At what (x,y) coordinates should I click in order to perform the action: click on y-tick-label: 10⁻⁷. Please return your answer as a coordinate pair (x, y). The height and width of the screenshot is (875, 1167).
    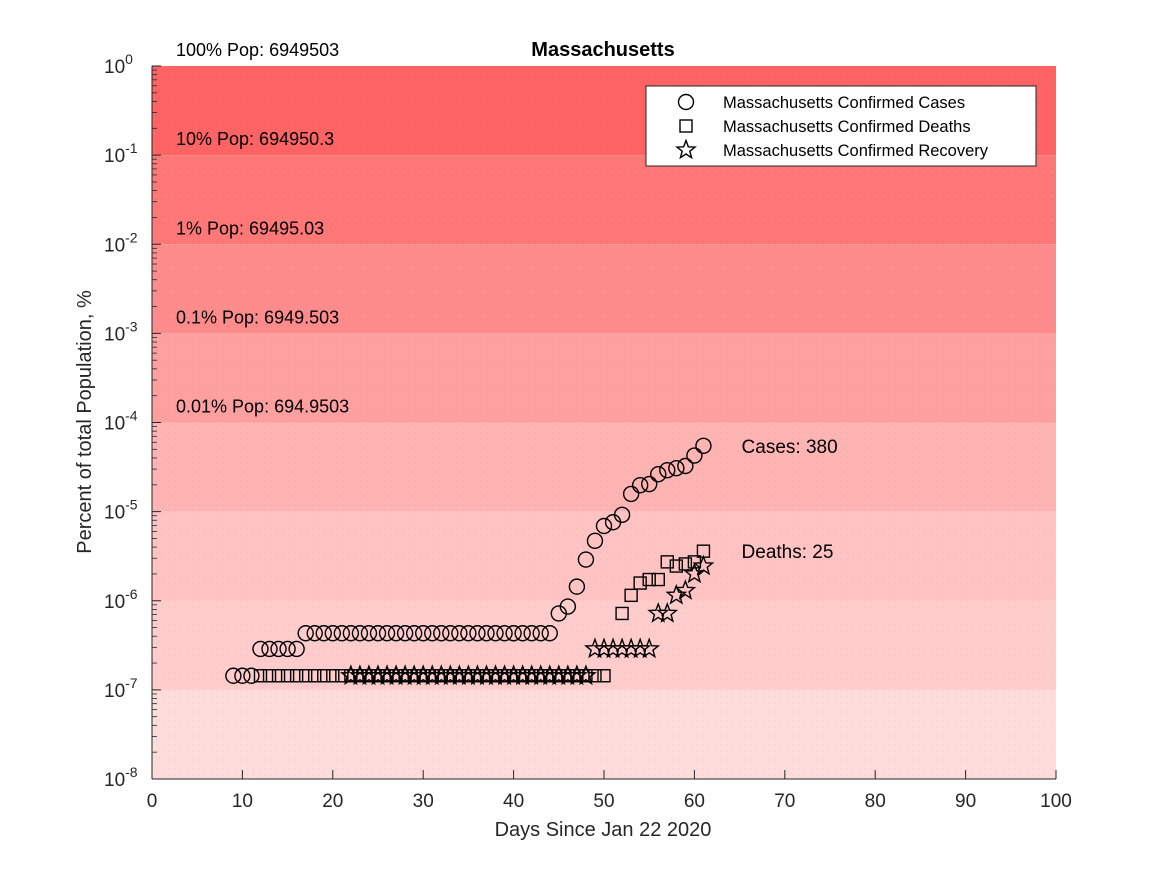
    Looking at the image, I should click on (121, 688).